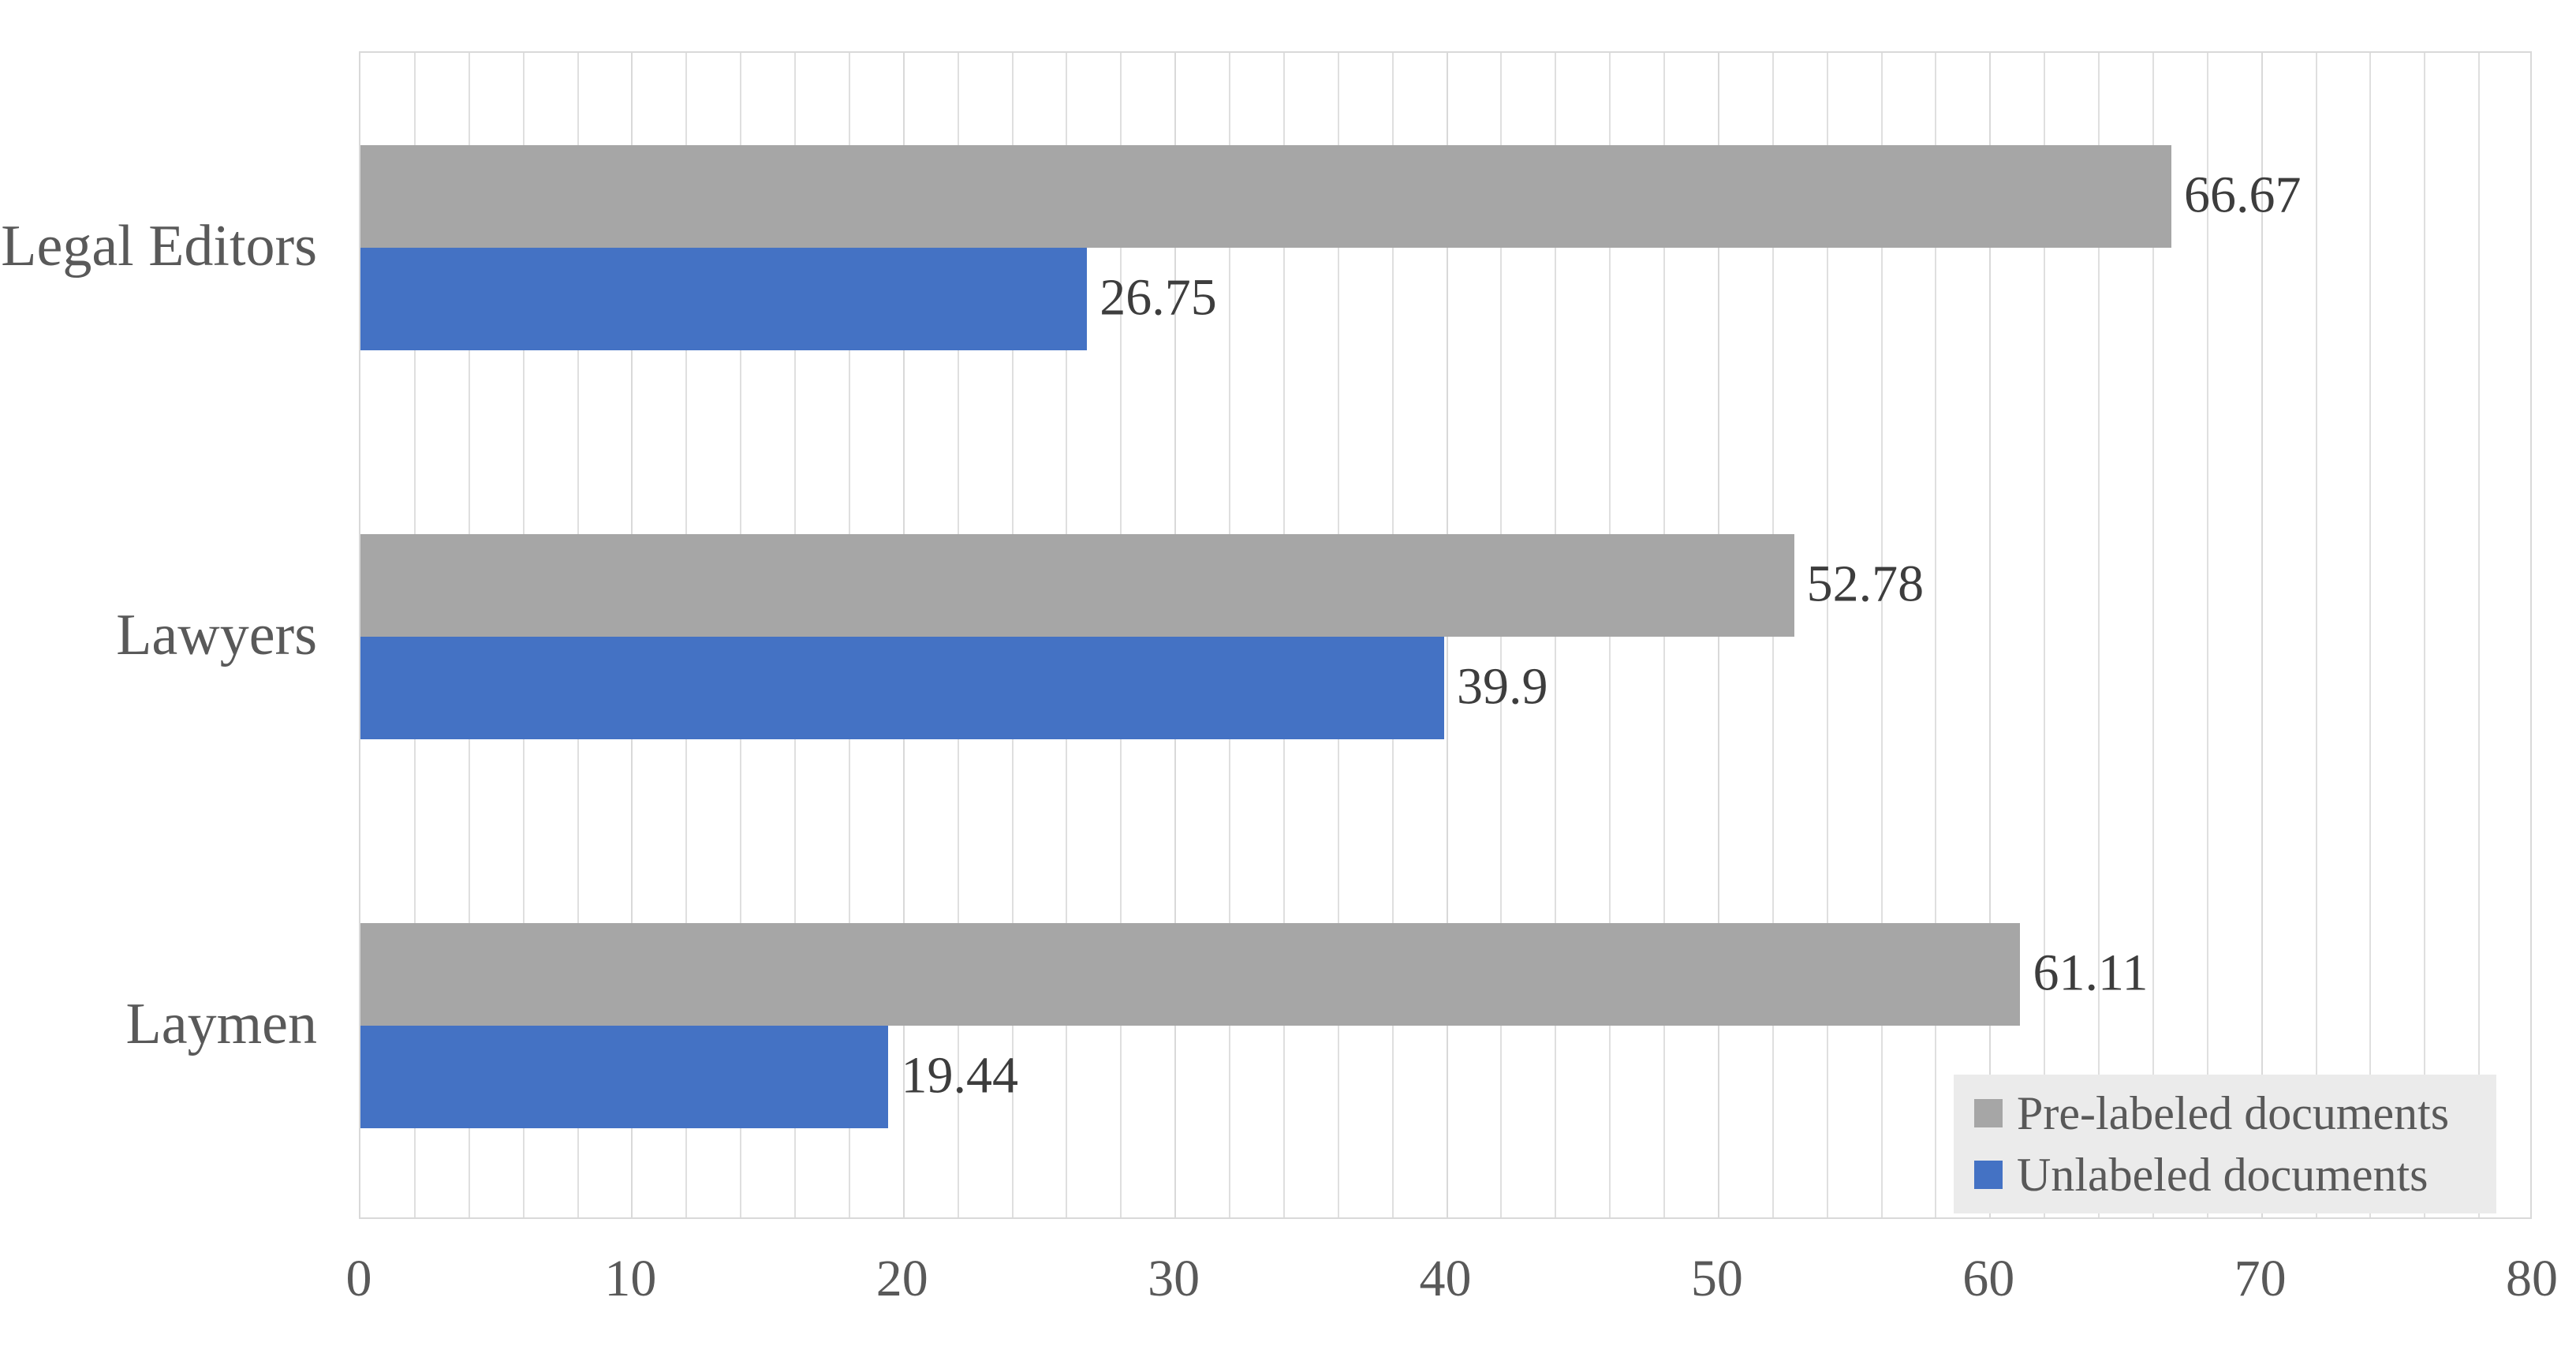 This screenshot has height=1346, width=2576. What do you see at coordinates (1190, 974) in the screenshot?
I see `bar-laymen-pre-labeled-documents` at bounding box center [1190, 974].